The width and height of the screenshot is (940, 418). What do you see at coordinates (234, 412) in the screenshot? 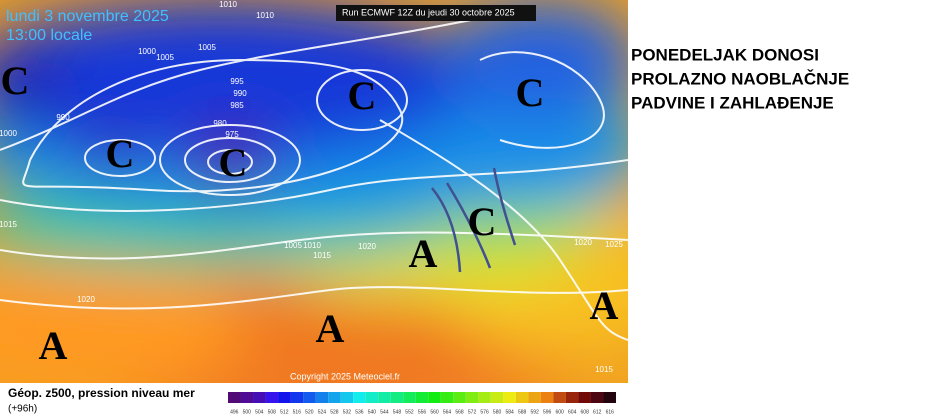
I see `scale-label: 496` at bounding box center [234, 412].